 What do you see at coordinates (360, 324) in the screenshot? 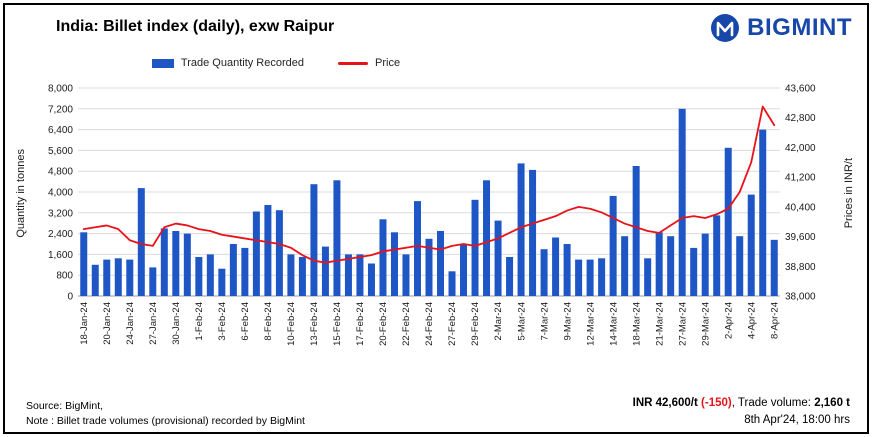
I see `svg-text: 17-Feb-24` at bounding box center [360, 324].